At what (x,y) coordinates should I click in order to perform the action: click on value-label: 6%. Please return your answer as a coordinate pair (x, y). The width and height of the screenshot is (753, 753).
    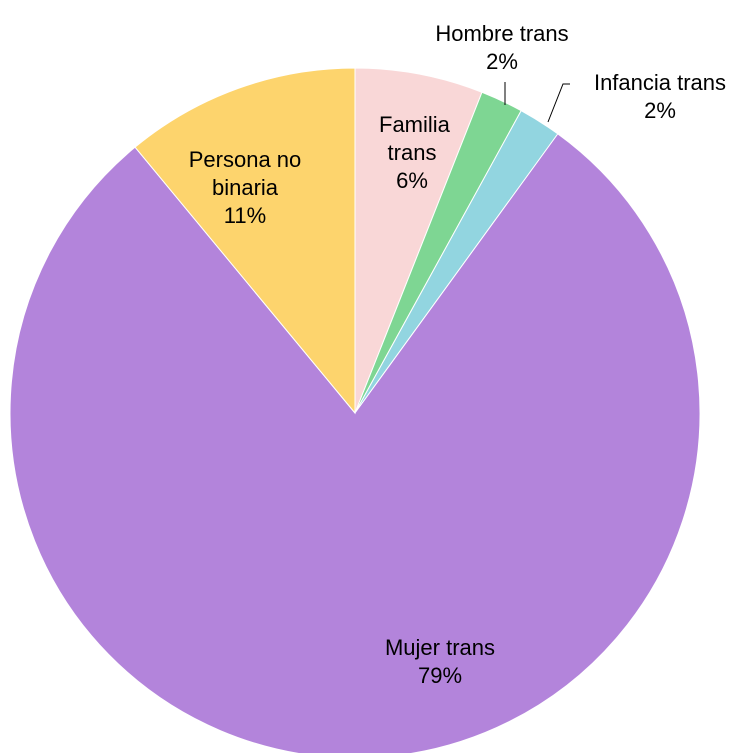
    Looking at the image, I should click on (412, 180).